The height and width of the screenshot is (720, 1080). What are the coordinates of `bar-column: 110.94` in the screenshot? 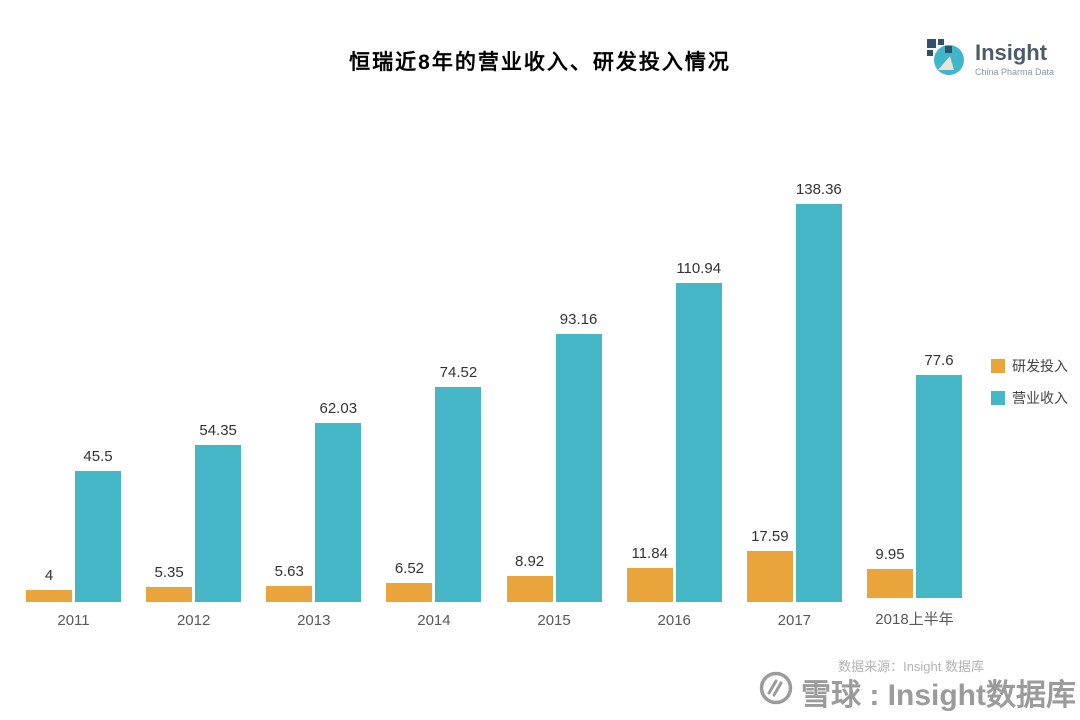 It's located at (698, 430).